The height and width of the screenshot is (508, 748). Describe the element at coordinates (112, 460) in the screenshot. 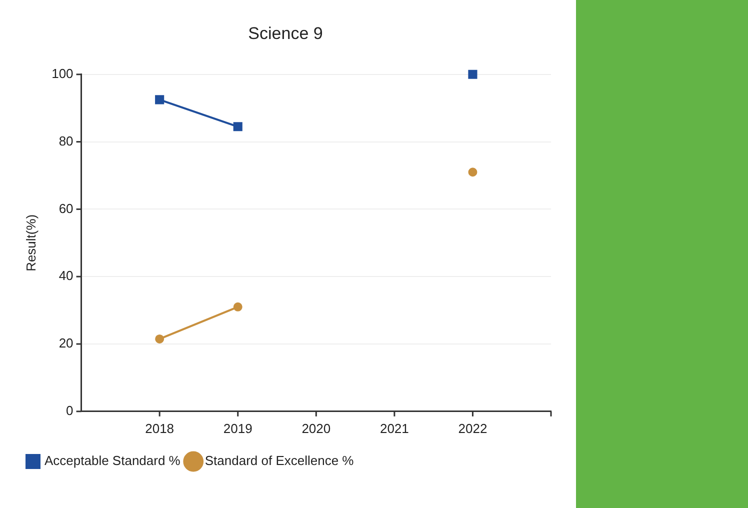

I see `legend-label: Acceptable Standard %` at that location.